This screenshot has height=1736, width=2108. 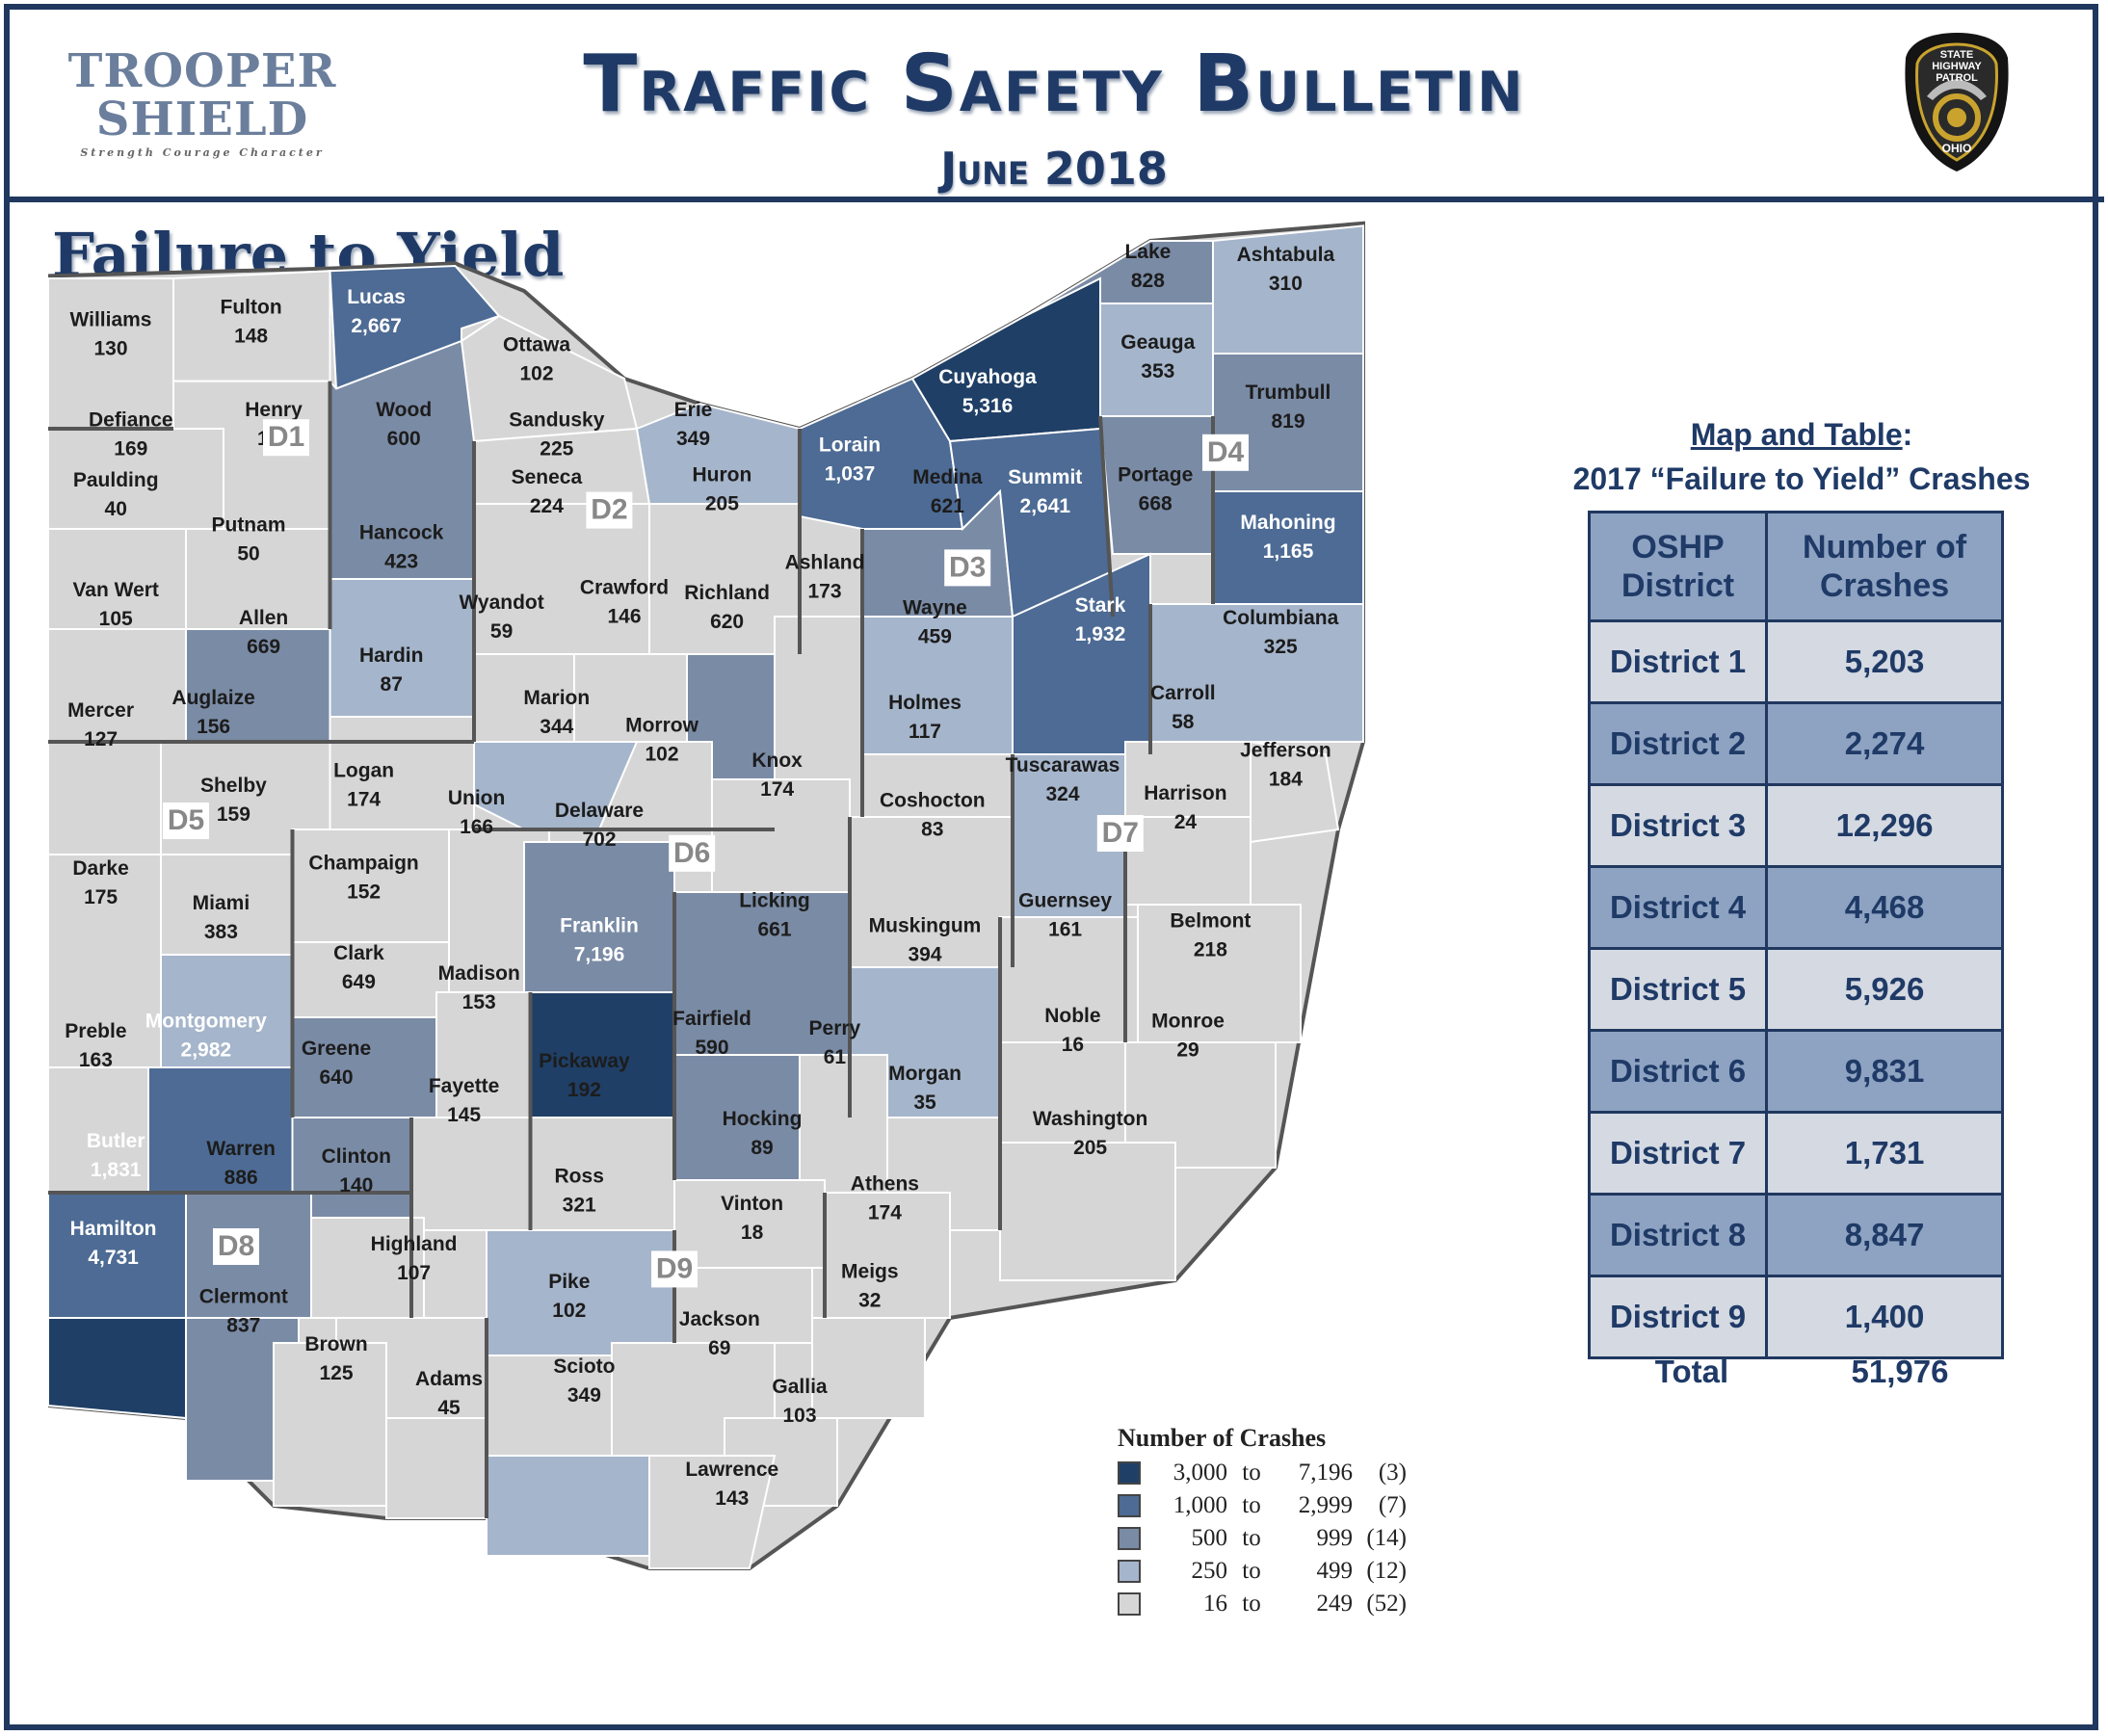 I want to click on legend-row: 1,000 to 2,999 (7), so click(x=1262, y=1505).